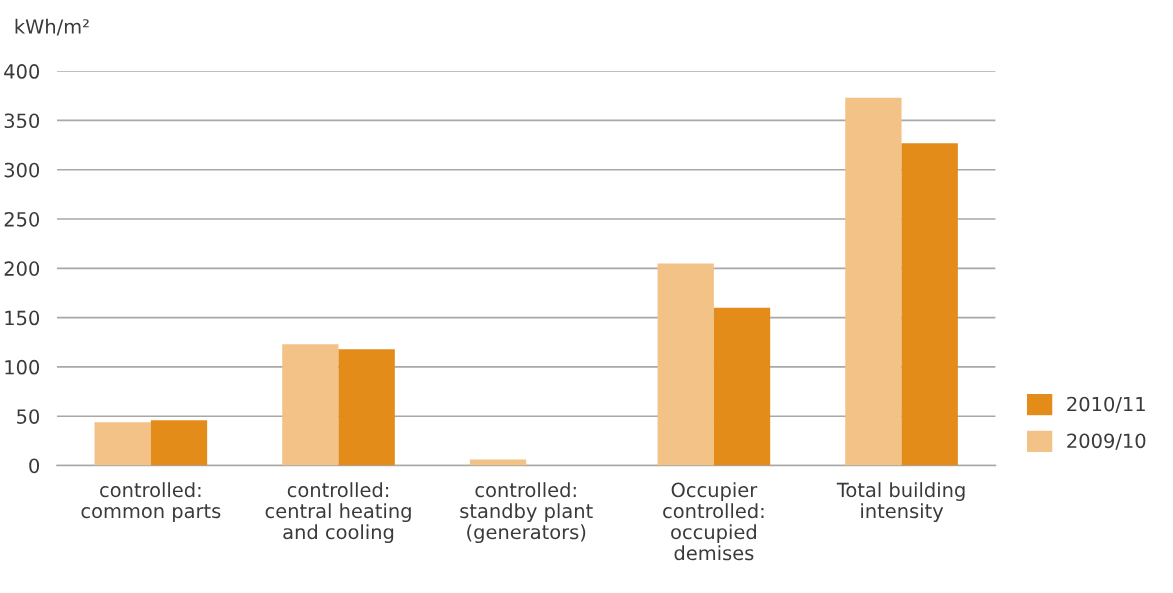 The height and width of the screenshot is (593, 1173). Describe the element at coordinates (713, 521) in the screenshot. I see `x-tick-label: Occupier controlled: occupied demises` at that location.